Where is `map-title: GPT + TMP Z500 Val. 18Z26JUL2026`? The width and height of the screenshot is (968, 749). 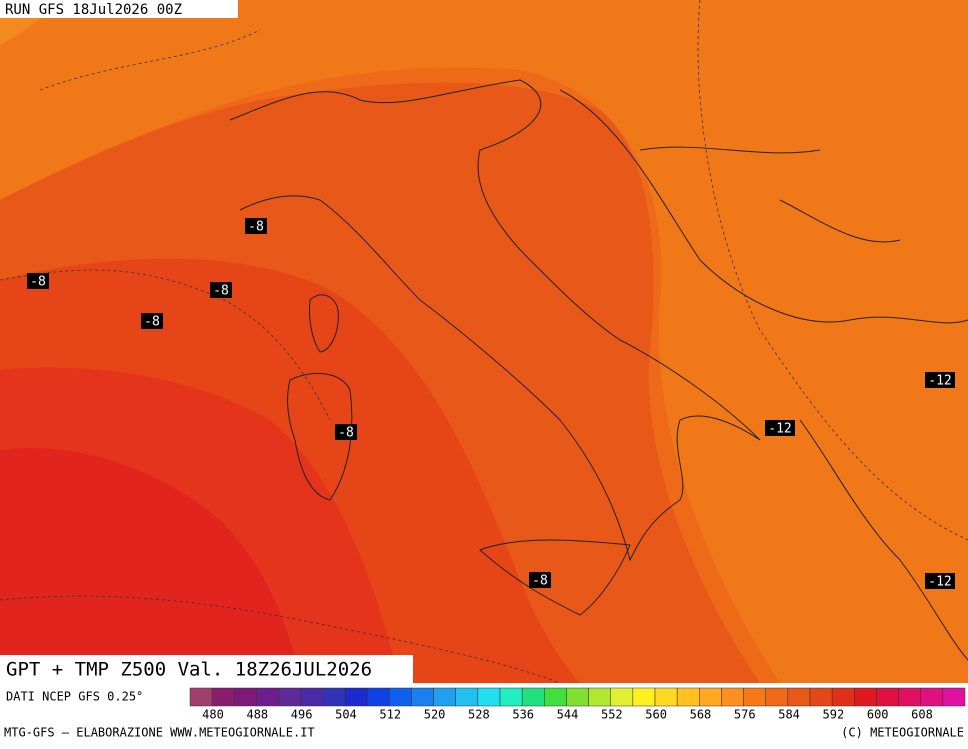 map-title: GPT + TMP Z500 Val. 18Z26JUL2026 is located at coordinates (189, 670).